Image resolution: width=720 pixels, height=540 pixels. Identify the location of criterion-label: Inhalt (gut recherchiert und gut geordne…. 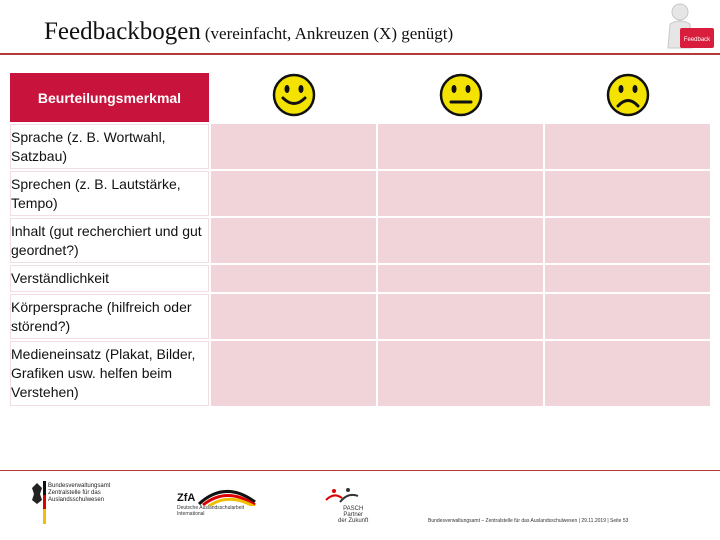
(109, 240).